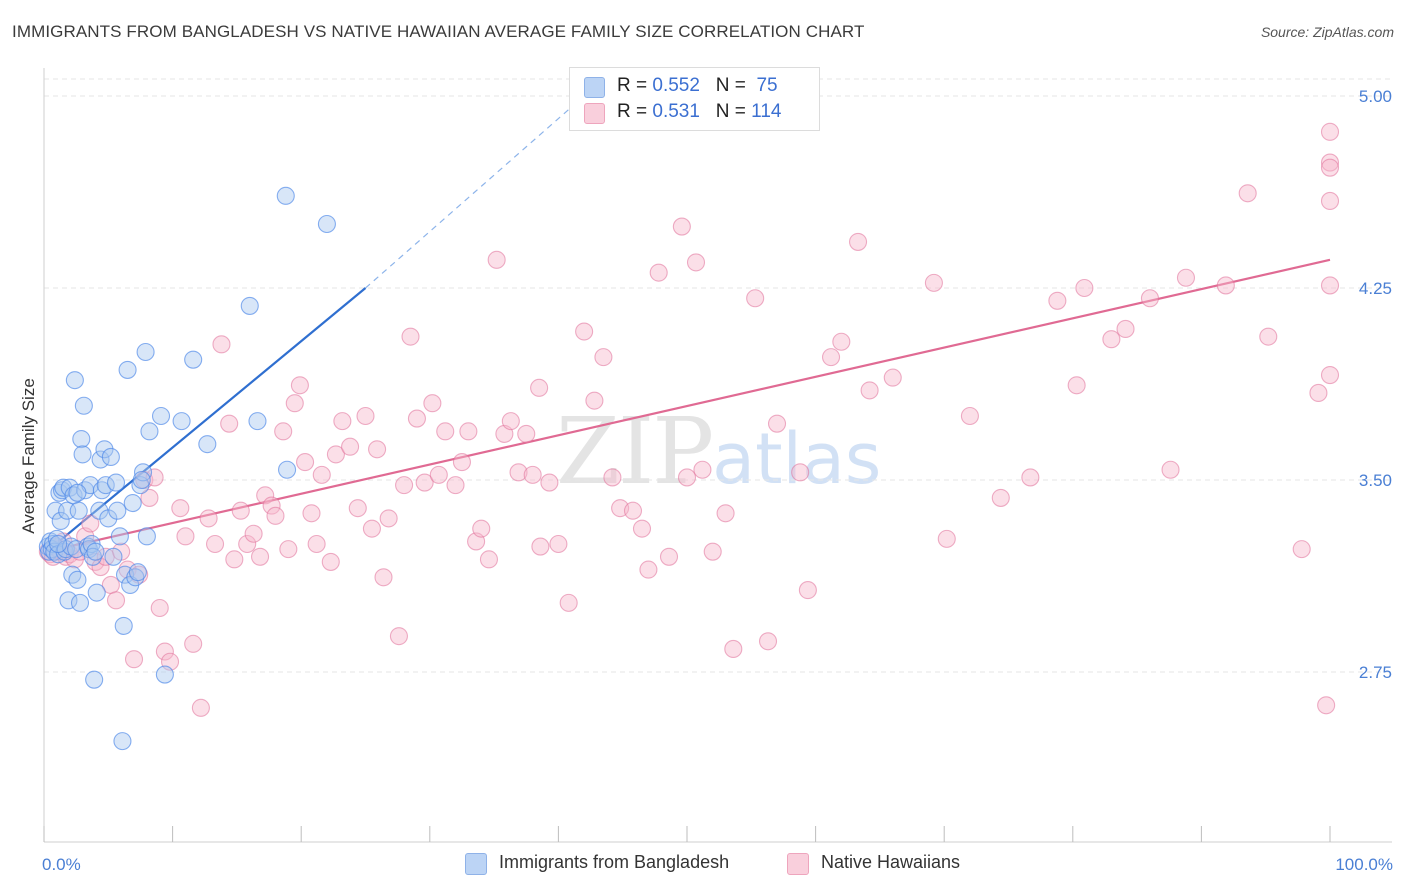 The height and width of the screenshot is (892, 1406). I want to click on bottom-legend-label: Native Hawaiians, so click(891, 862).